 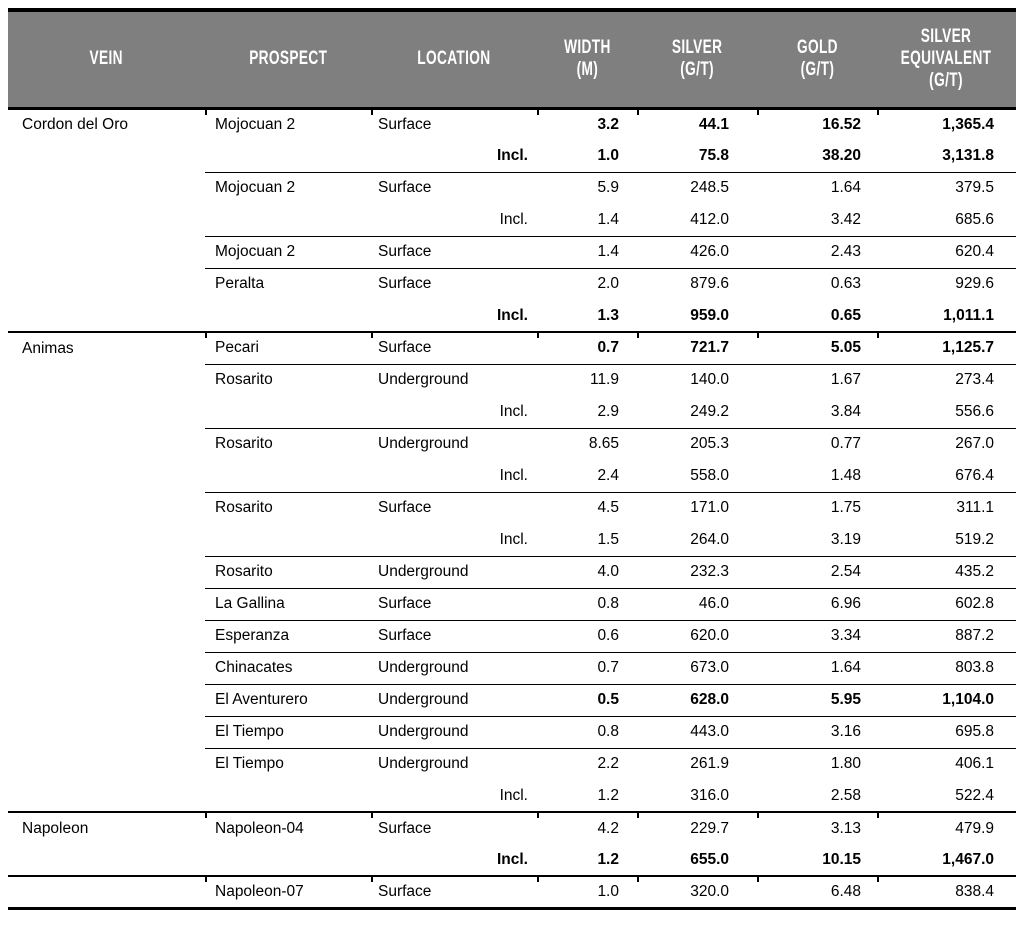 I want to click on table-row: Rosarito Underground 4.0 232.3 2.54 435.2, so click(x=512, y=571).